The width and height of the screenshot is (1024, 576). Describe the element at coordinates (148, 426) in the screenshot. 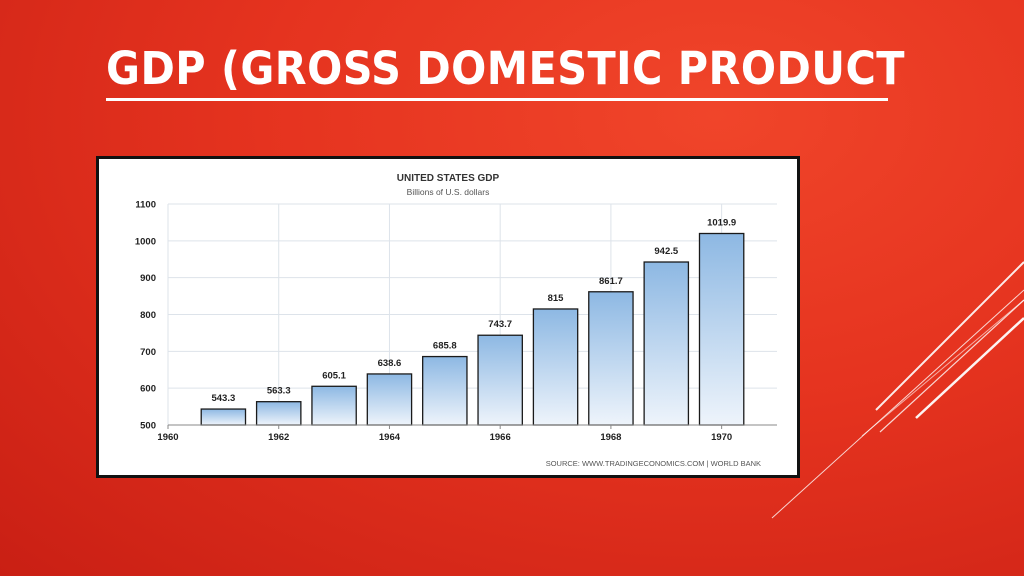

I see `y-tick-label: 500` at that location.